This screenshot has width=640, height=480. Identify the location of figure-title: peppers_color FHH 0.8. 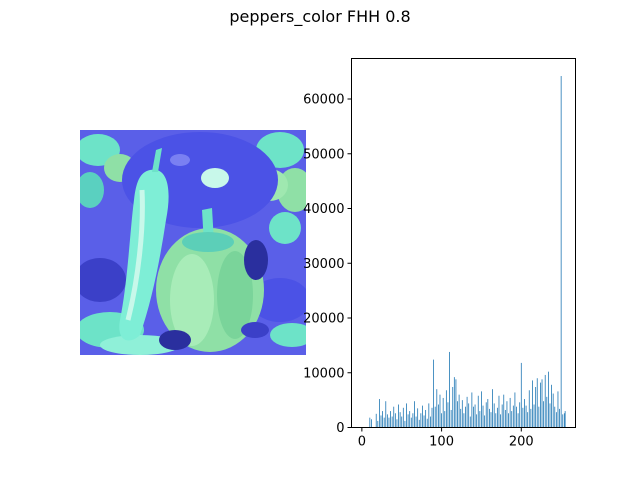
(320, 16).